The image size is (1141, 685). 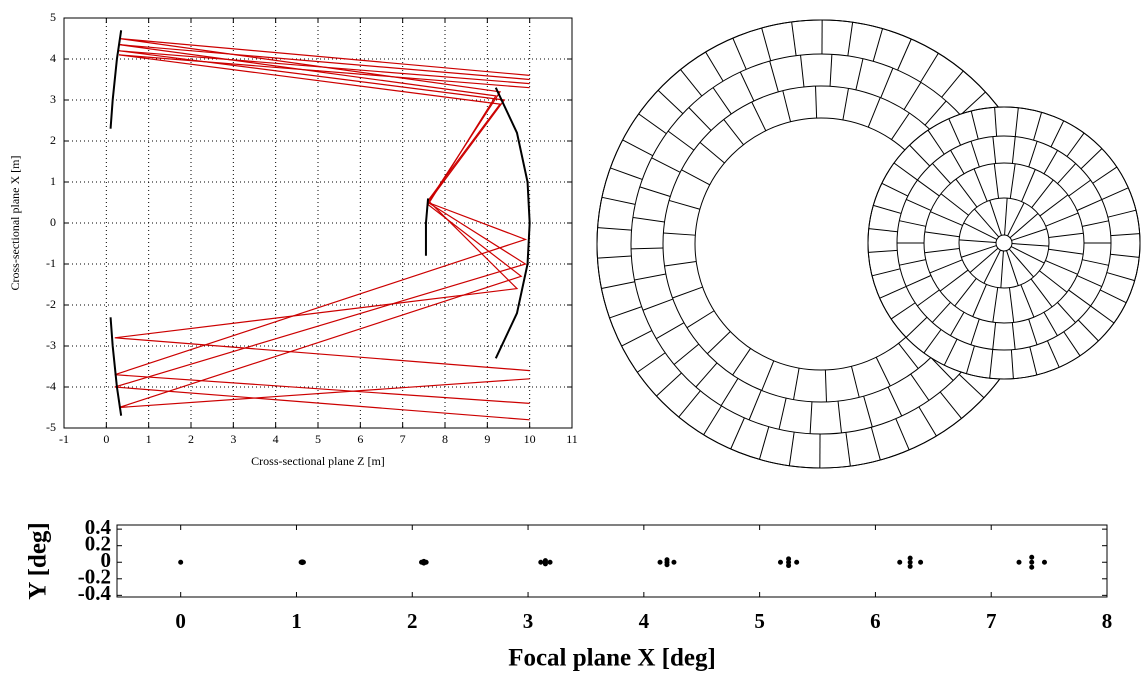 What do you see at coordinates (51, 345) in the screenshot?
I see `y-tick-label: -3` at bounding box center [51, 345].